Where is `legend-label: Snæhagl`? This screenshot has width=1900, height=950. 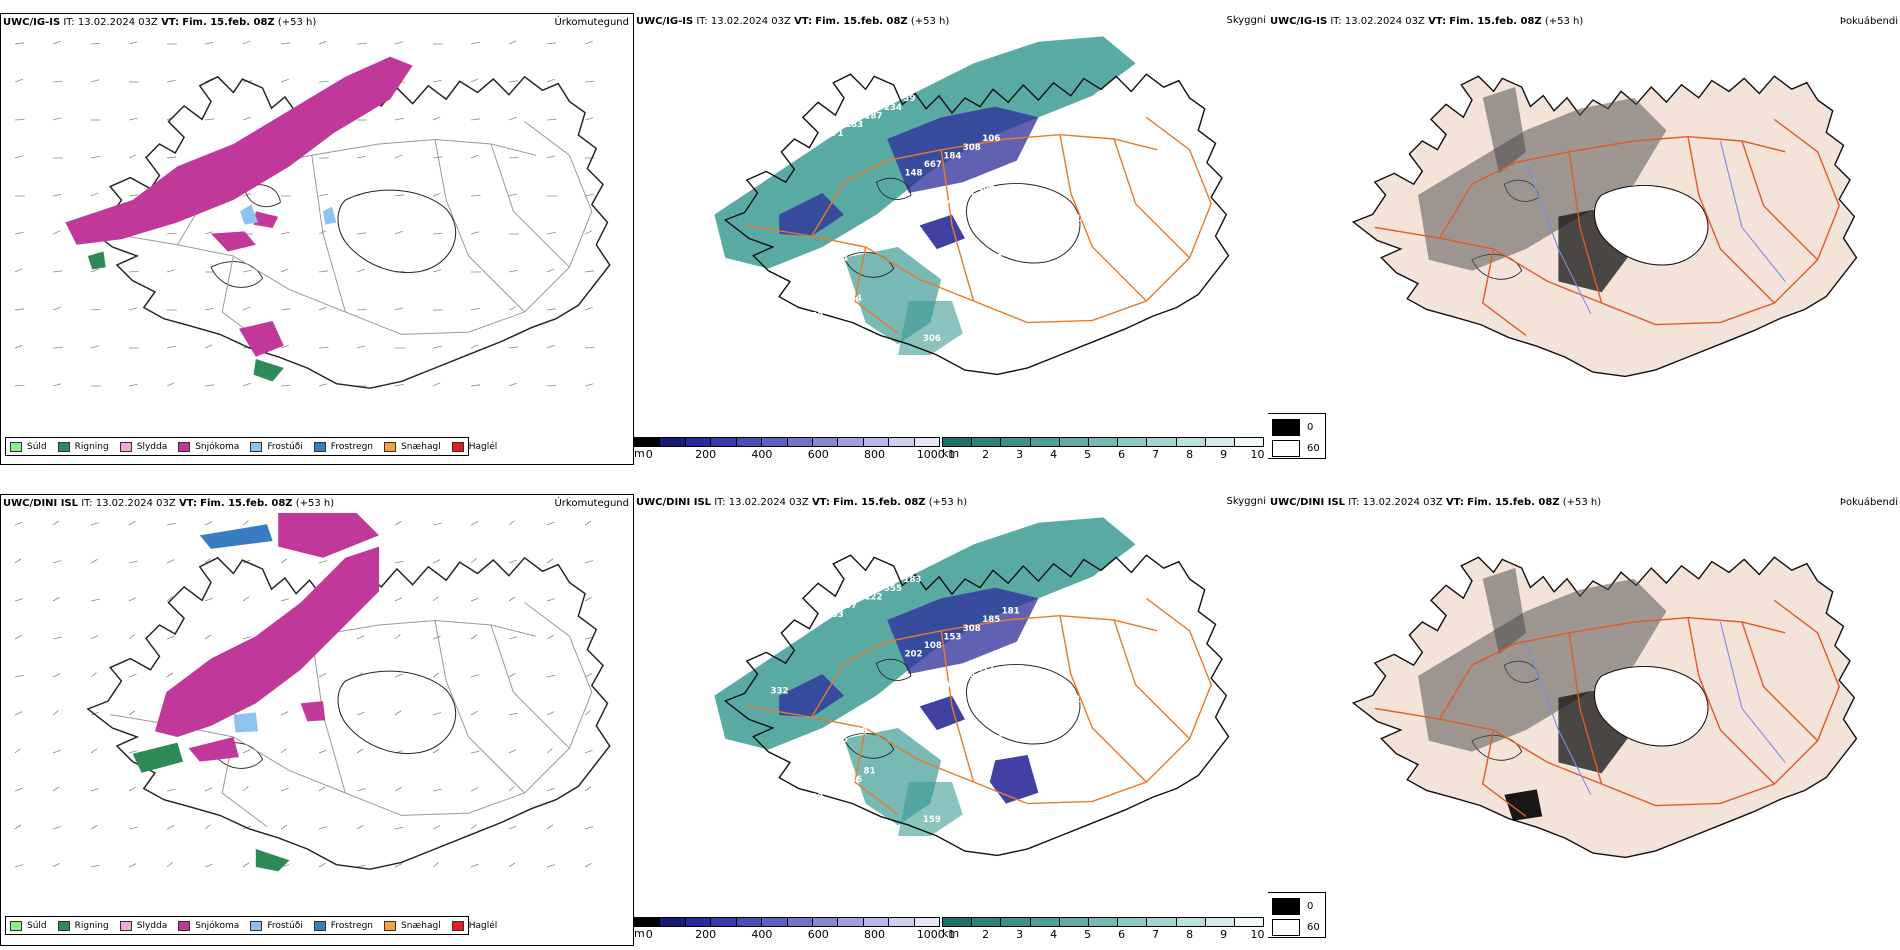
legend-label: Snæhagl is located at coordinates (421, 925).